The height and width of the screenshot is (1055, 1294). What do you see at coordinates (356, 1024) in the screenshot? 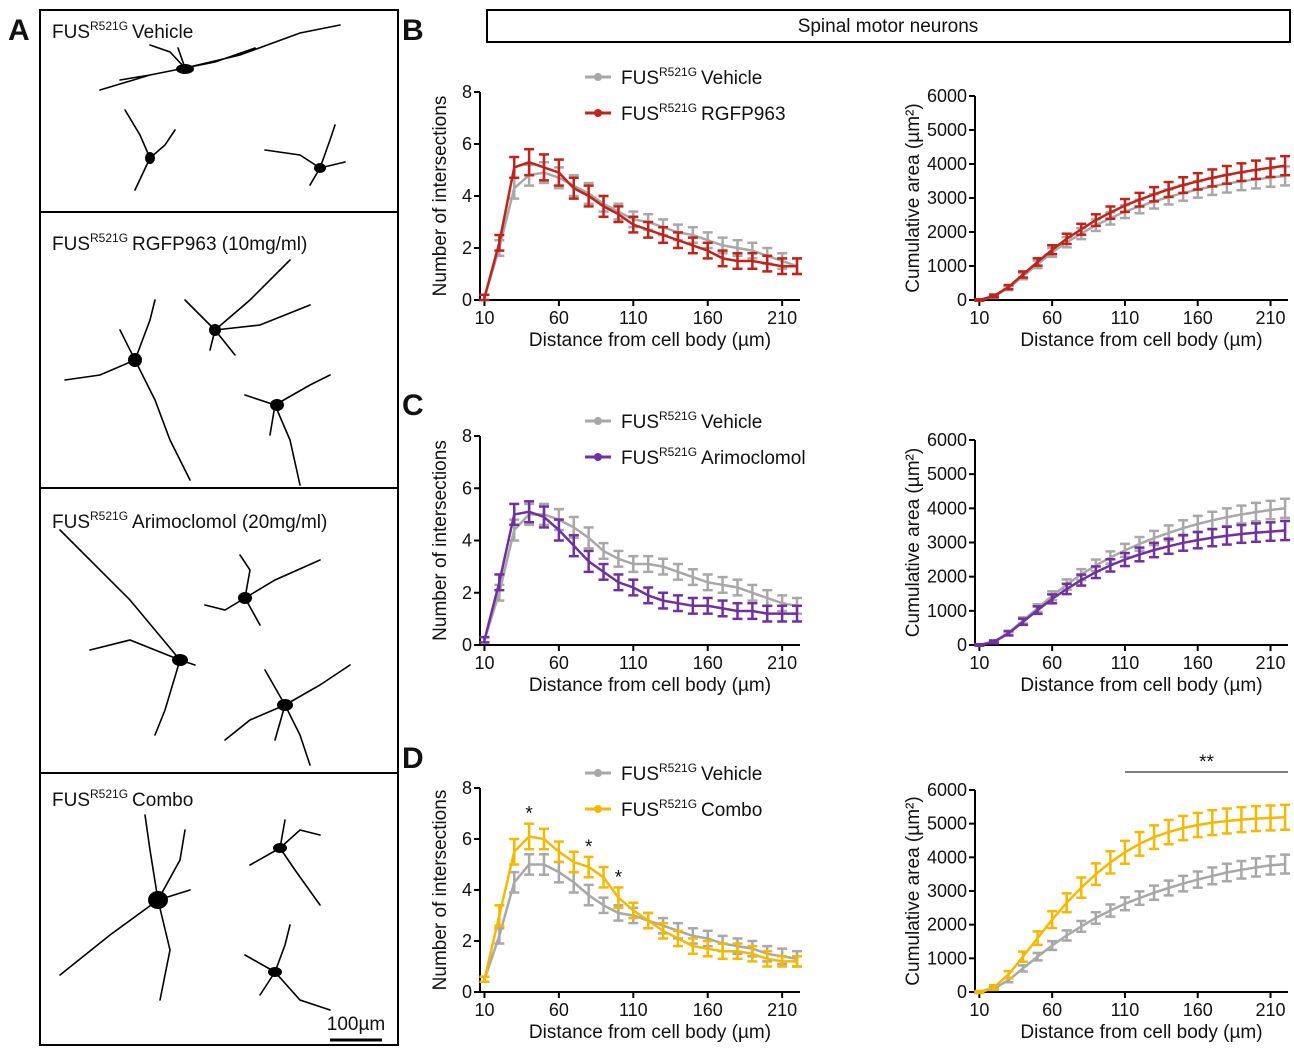
I see `scale-bar-label: 100µm` at bounding box center [356, 1024].